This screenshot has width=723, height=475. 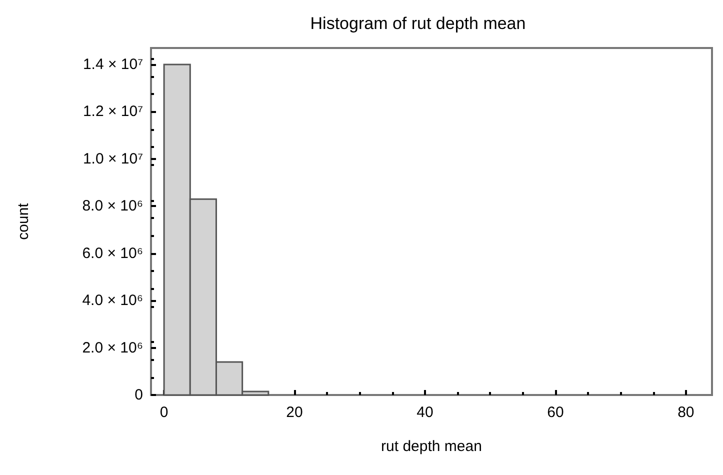 I want to click on y-tick-label: 8.0 × 10⁶, so click(x=112, y=206).